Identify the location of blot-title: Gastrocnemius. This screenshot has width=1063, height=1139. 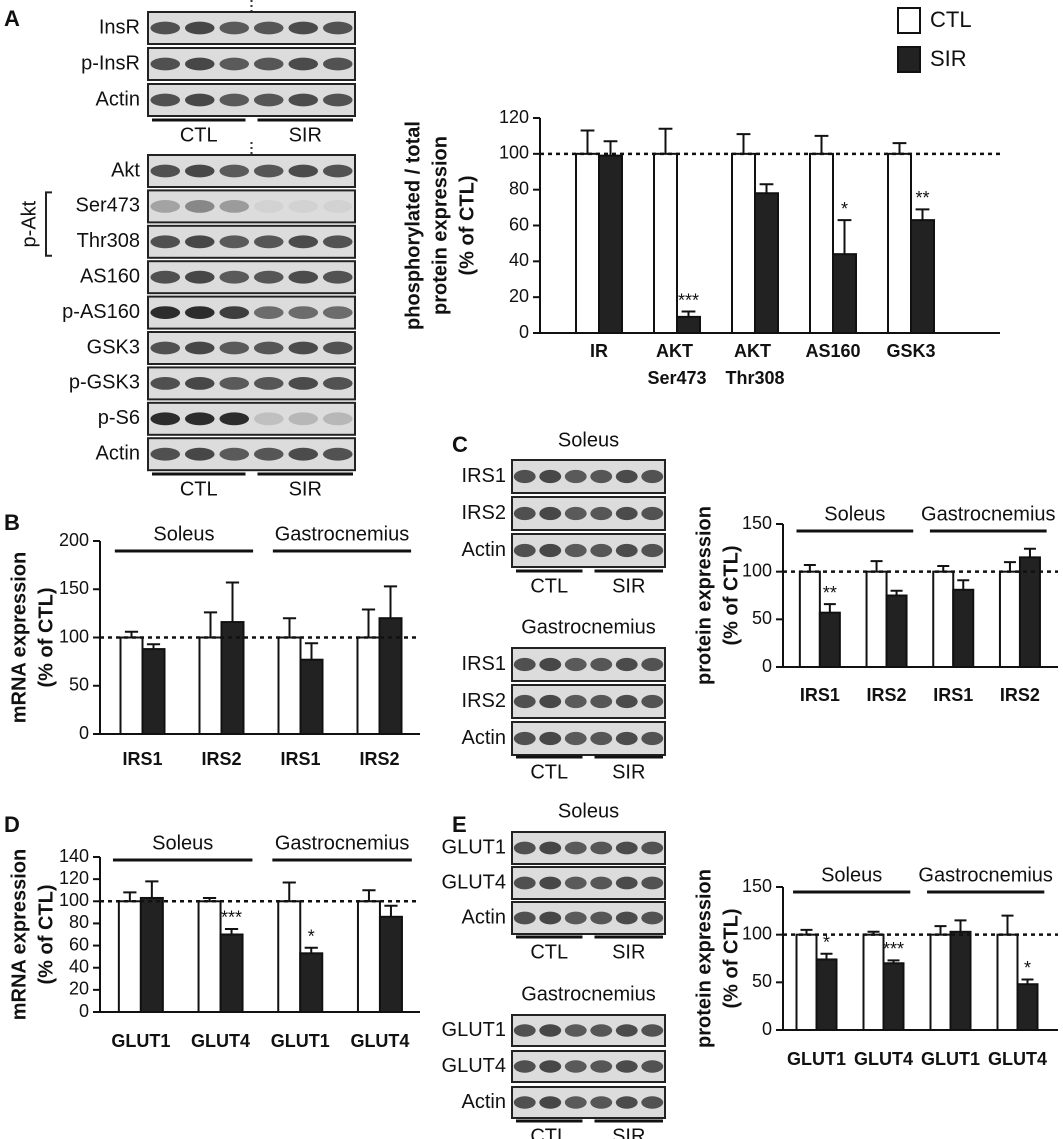
(588, 627).